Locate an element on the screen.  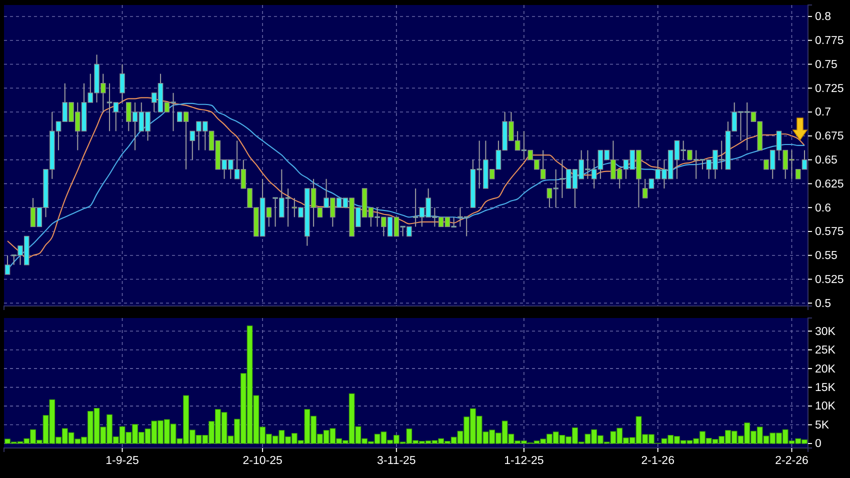
x-tick-label: 2-10-25 is located at coordinates (262, 461).